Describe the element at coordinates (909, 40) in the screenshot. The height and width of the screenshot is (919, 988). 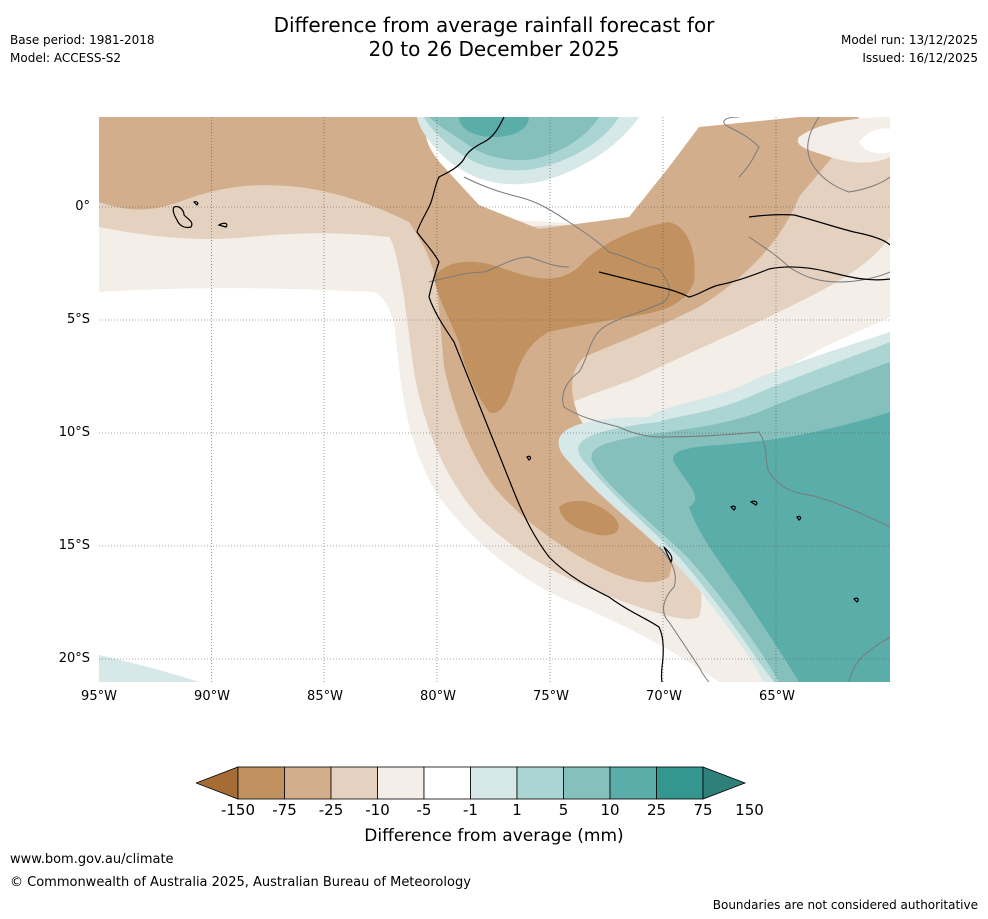
I see `model-run: Model run: 13/12/2025` at that location.